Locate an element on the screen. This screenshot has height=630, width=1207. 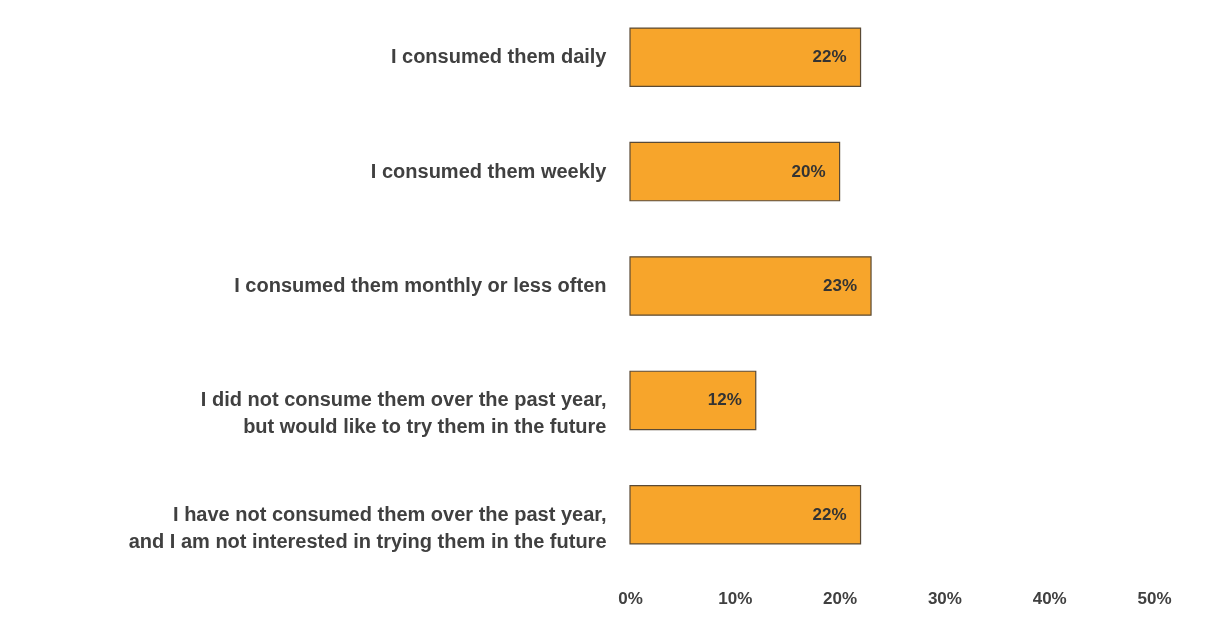
x-tick-label: 20% is located at coordinates (840, 598).